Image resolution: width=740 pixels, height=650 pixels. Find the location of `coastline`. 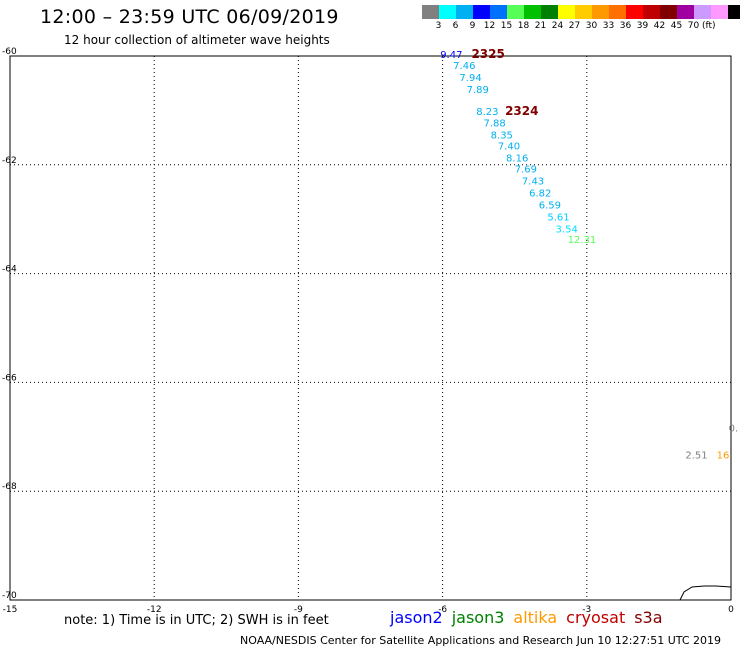

coastline is located at coordinates (705, 593).